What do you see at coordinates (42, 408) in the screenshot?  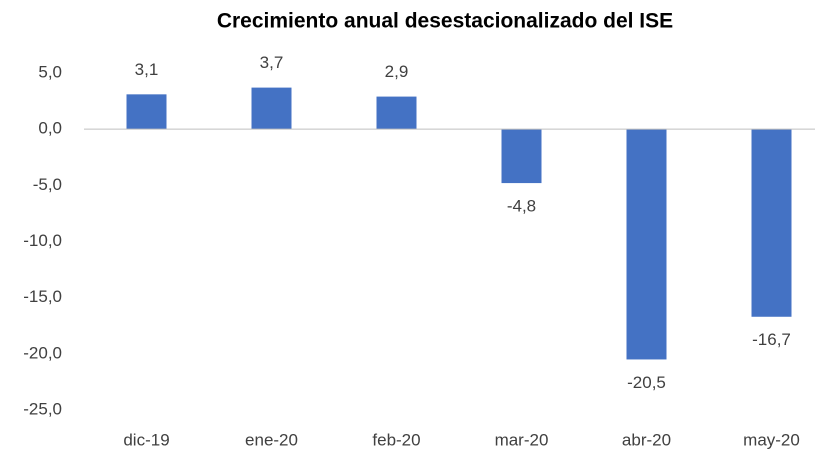 I see `y-tick-label: -25,0` at bounding box center [42, 408].